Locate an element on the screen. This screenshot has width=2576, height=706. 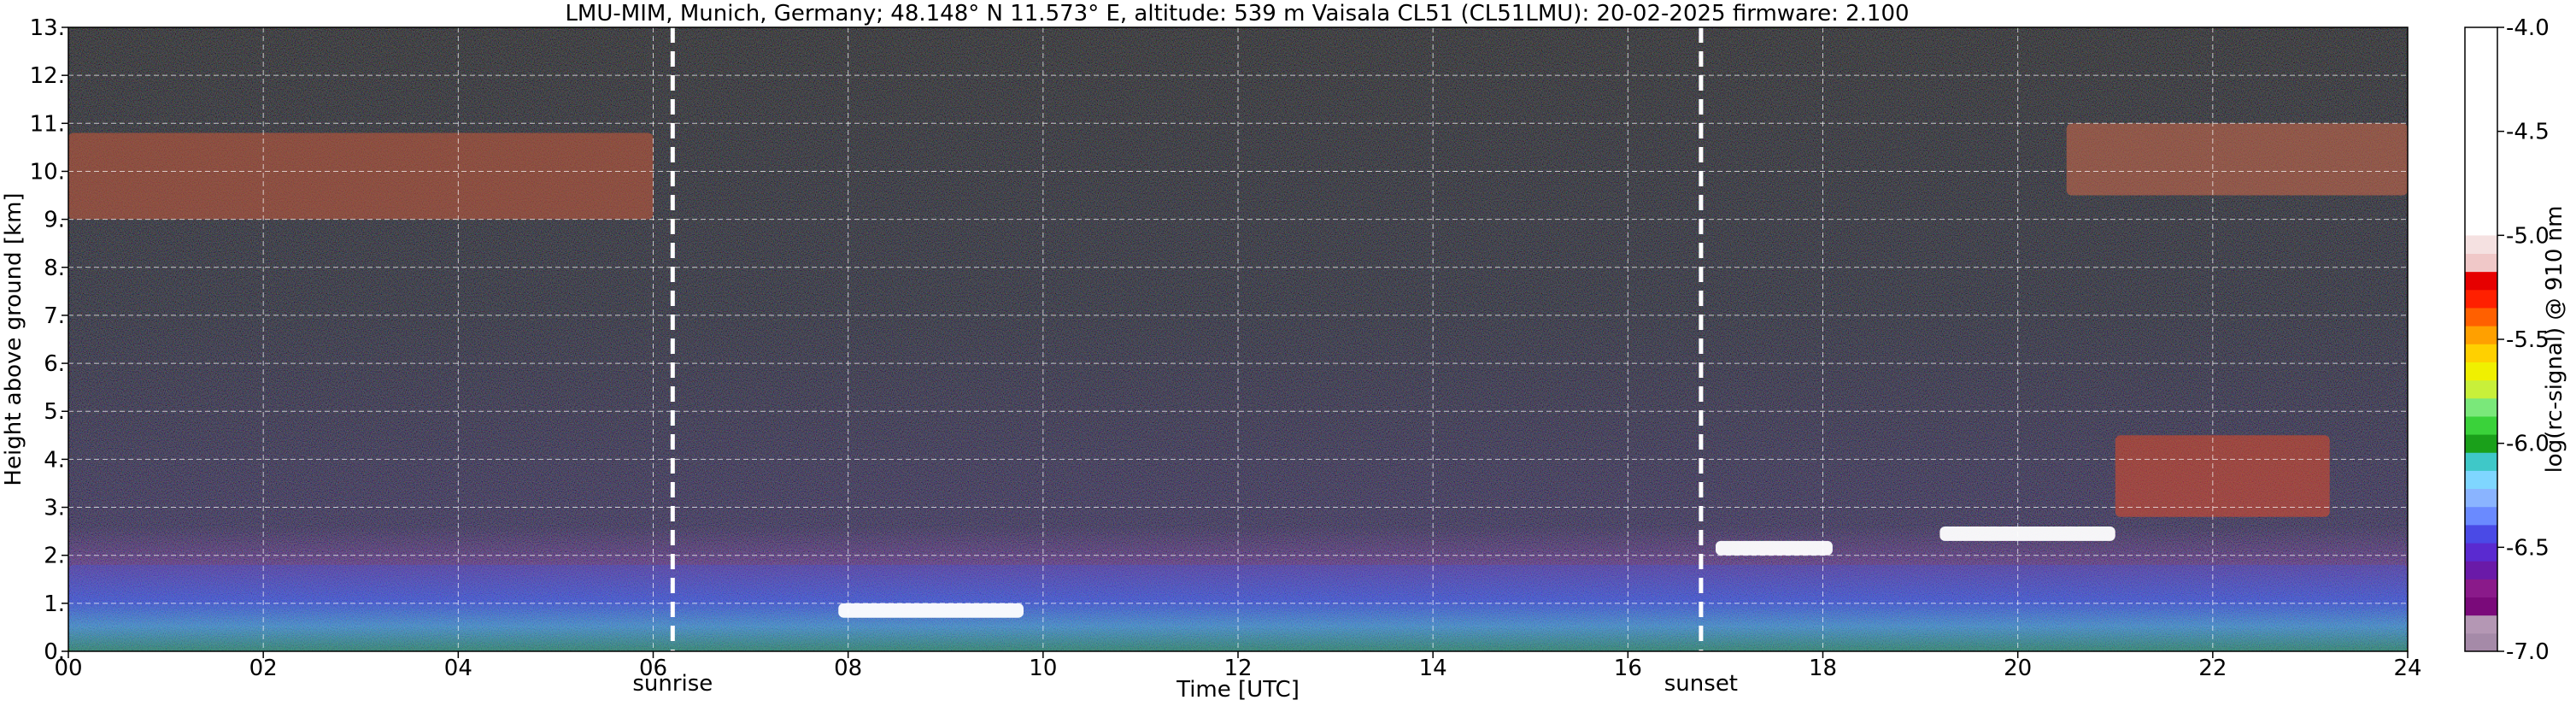
feature-mid-cloud-late is located at coordinates (2222, 476).